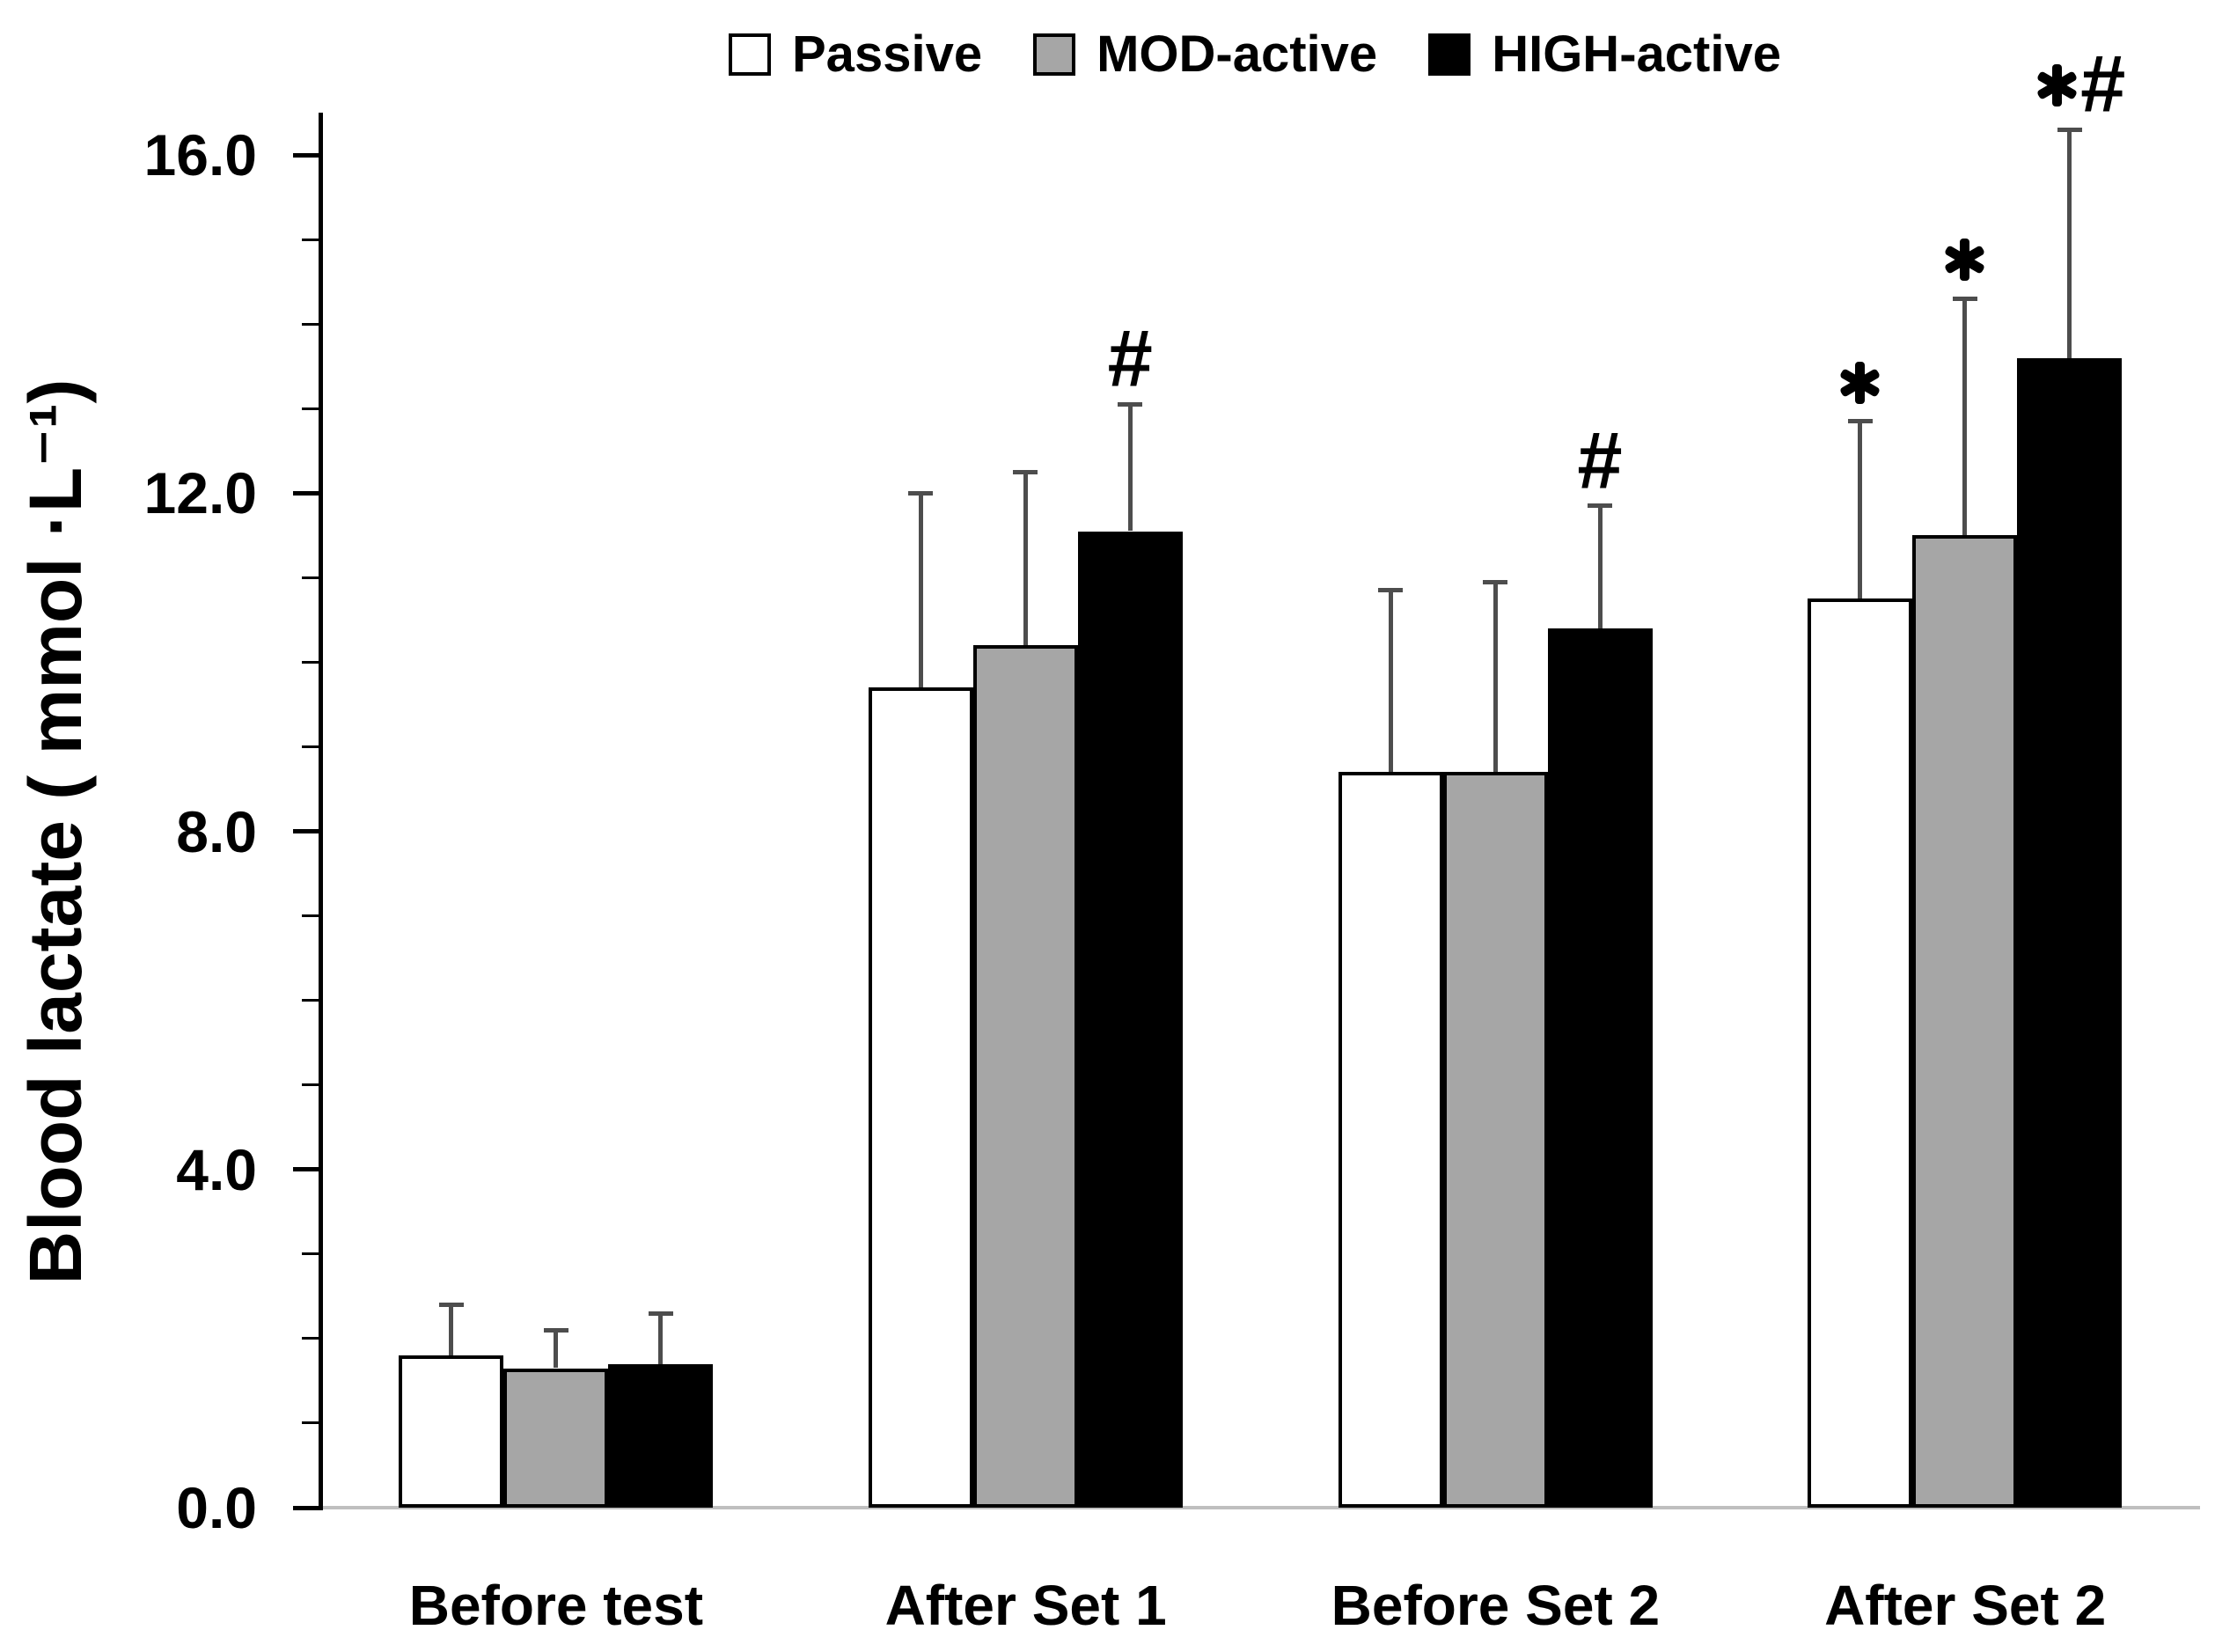 The height and width of the screenshot is (1652, 2215). I want to click on category-label: After Set 2, so click(1965, 1605).